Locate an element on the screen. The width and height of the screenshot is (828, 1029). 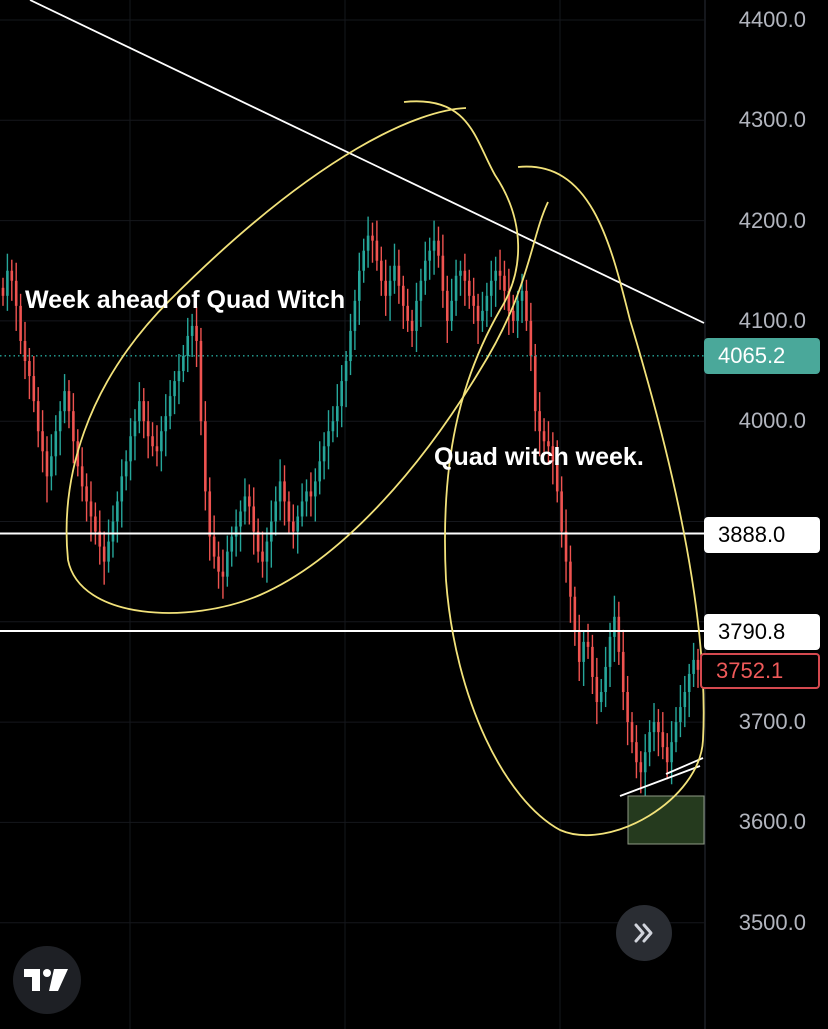
price-axis-tick: 4300.0 is located at coordinates (772, 120).